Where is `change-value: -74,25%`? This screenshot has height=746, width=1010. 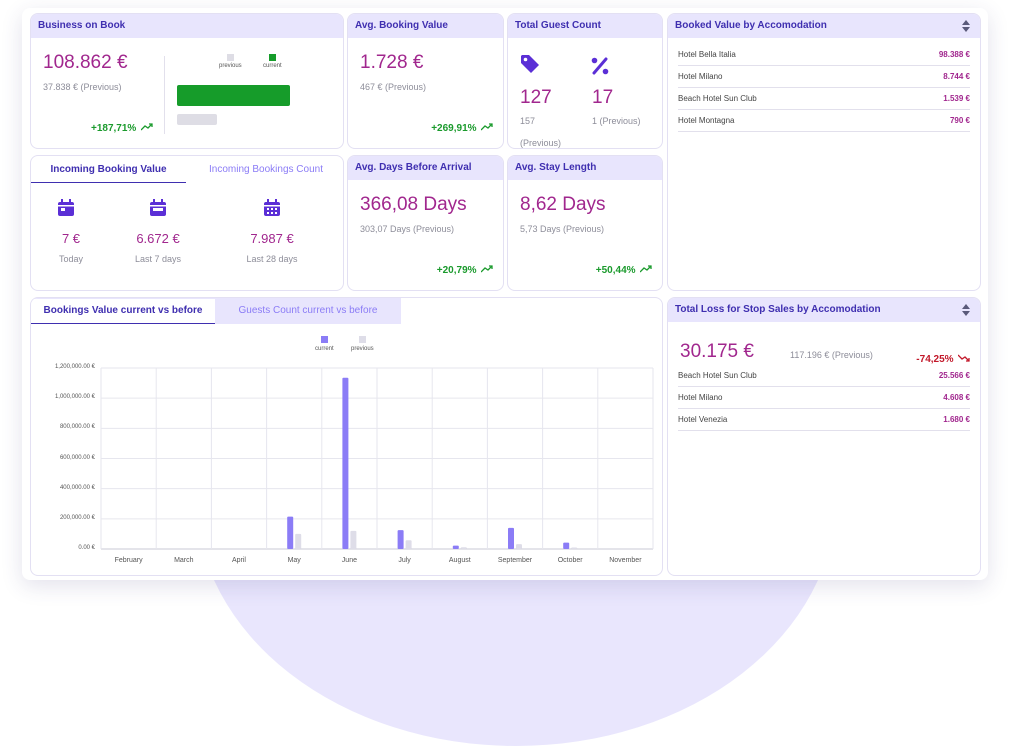
change-value: -74,25% is located at coordinates (935, 359).